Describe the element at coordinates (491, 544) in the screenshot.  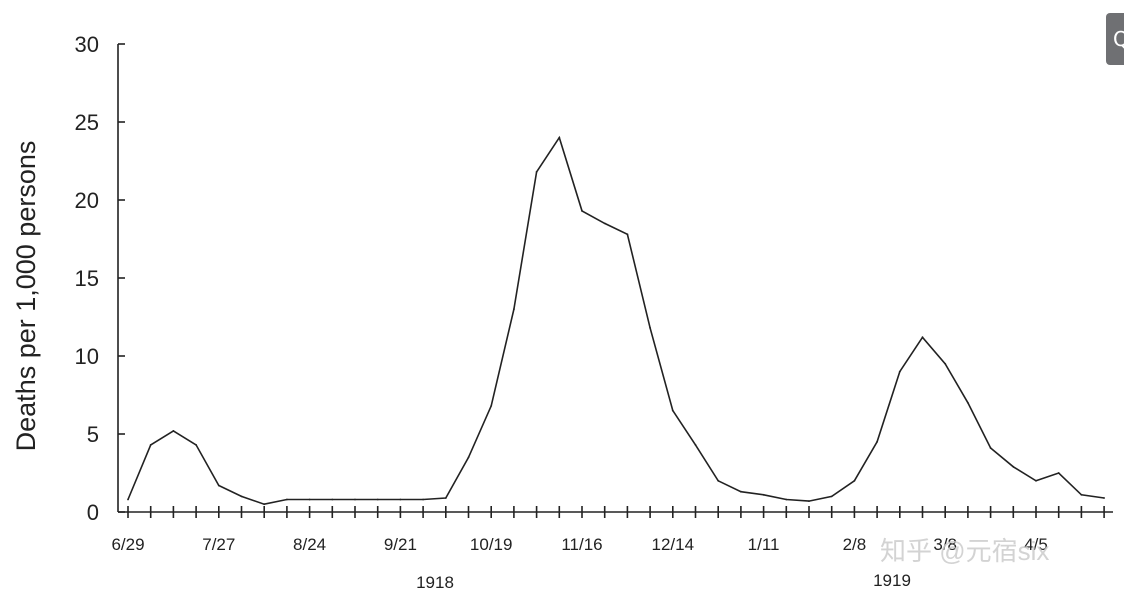
I see `x-tick-label: 10/19` at that location.